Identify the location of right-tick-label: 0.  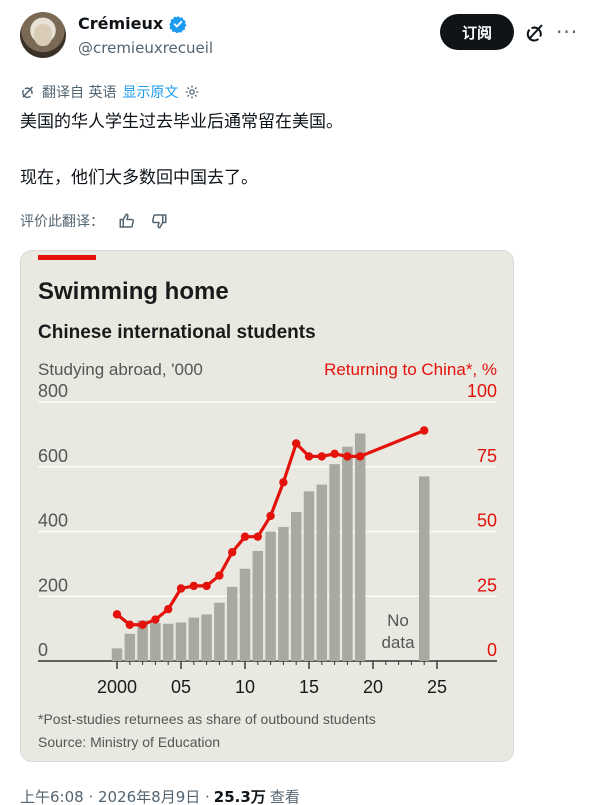
(492, 650).